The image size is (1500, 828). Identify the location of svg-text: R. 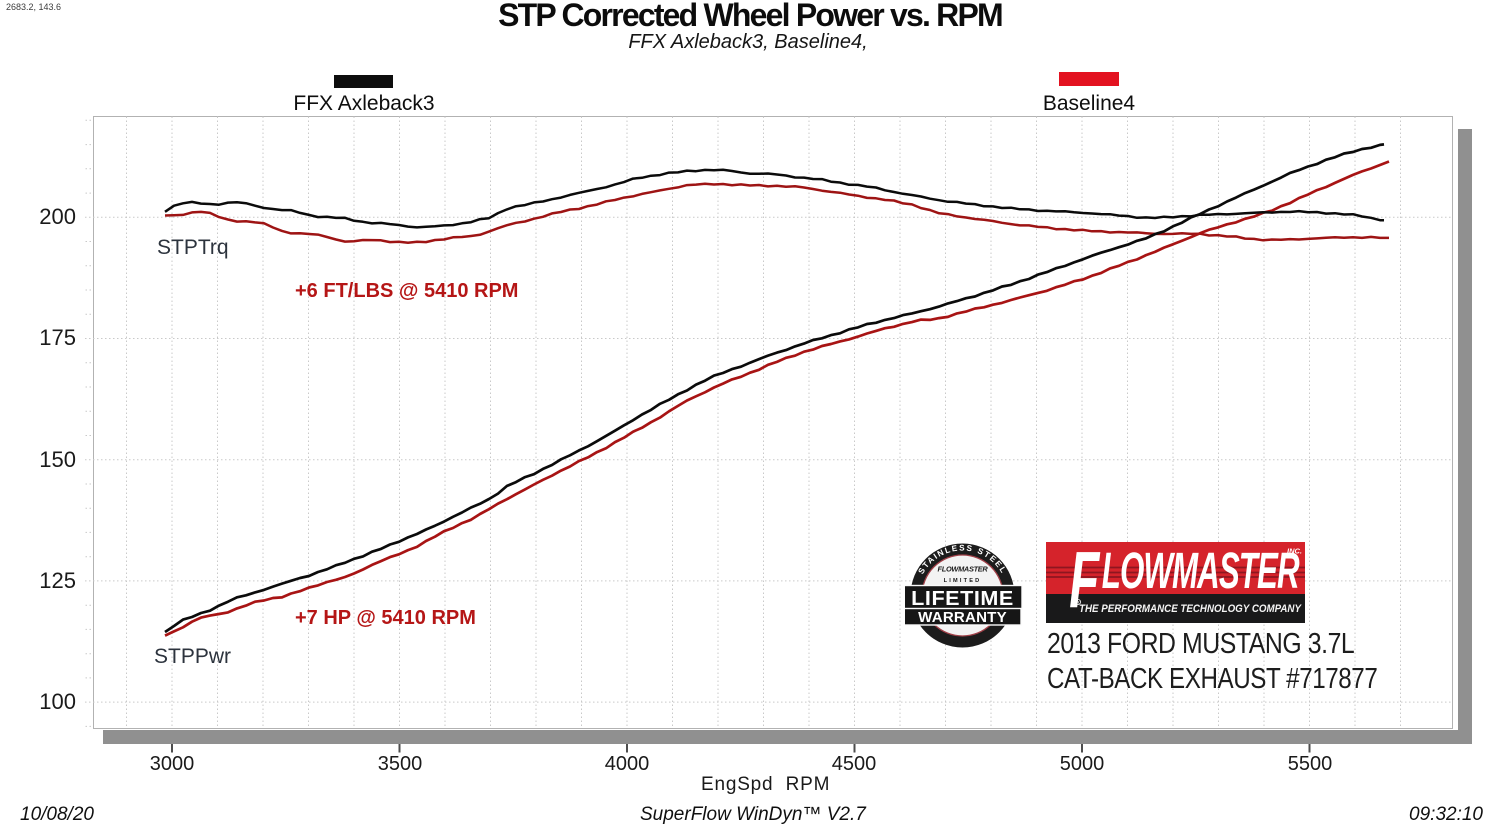
(1078, 602).